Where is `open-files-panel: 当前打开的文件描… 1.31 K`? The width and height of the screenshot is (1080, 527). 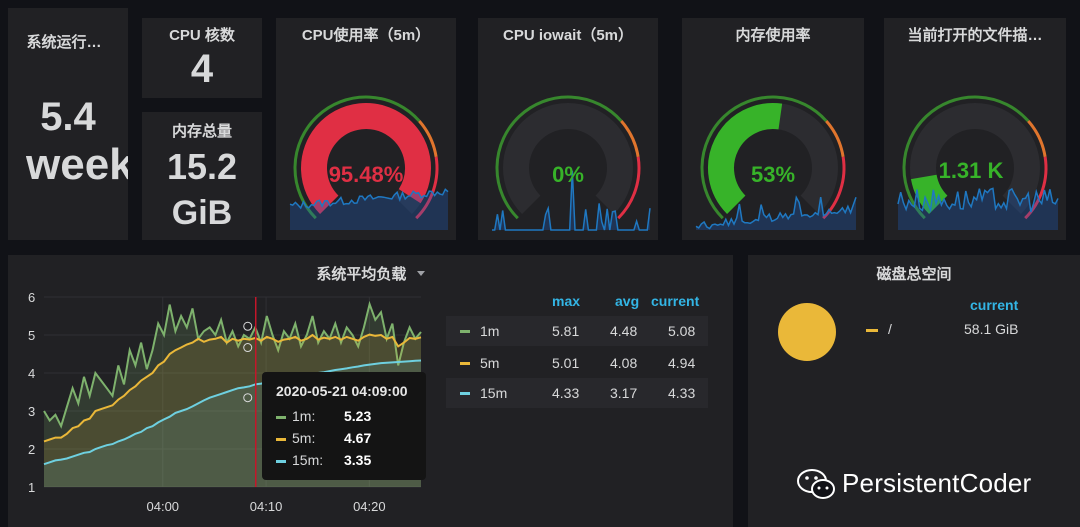
open-files-panel: 当前打开的文件描… 1.31 K is located at coordinates (975, 129).